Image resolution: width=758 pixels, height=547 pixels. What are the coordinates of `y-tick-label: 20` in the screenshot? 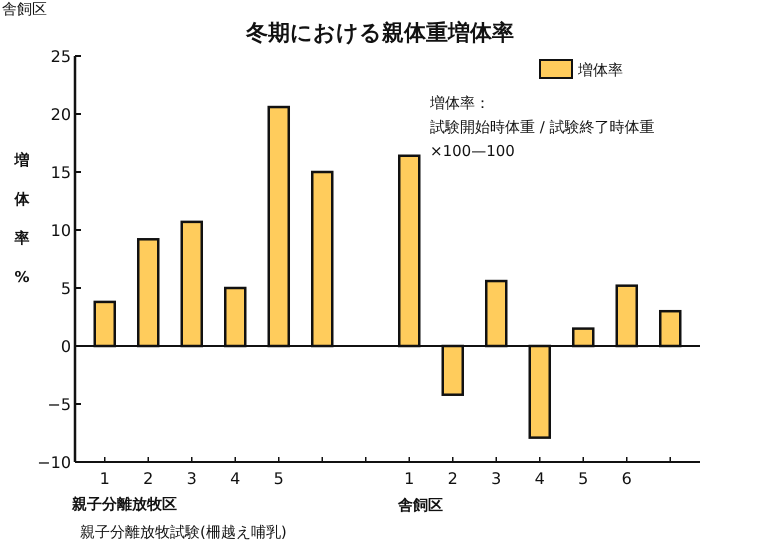 It's located at (60, 114).